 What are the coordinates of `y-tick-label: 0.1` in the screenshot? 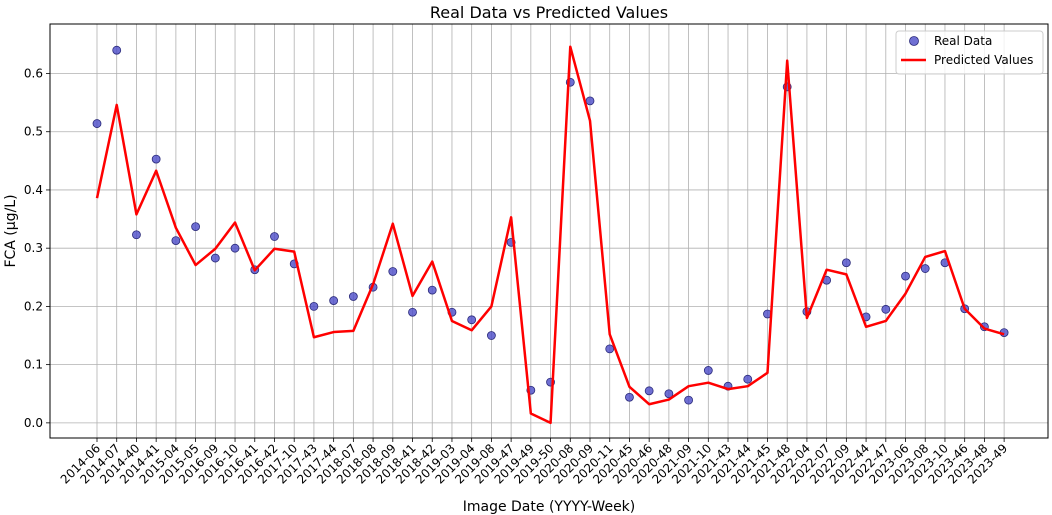 It's located at (33, 365).